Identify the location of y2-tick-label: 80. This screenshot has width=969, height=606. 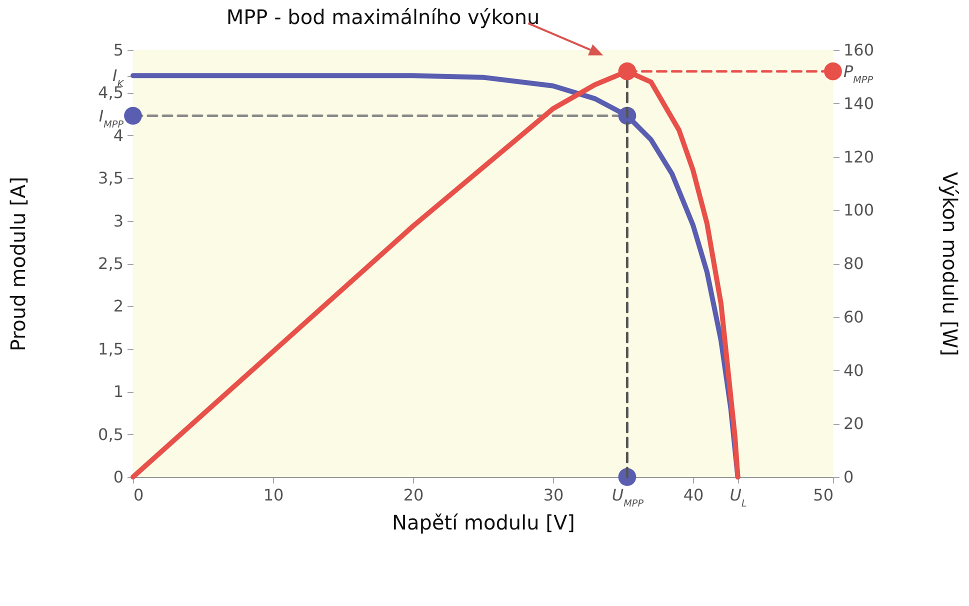
(854, 263).